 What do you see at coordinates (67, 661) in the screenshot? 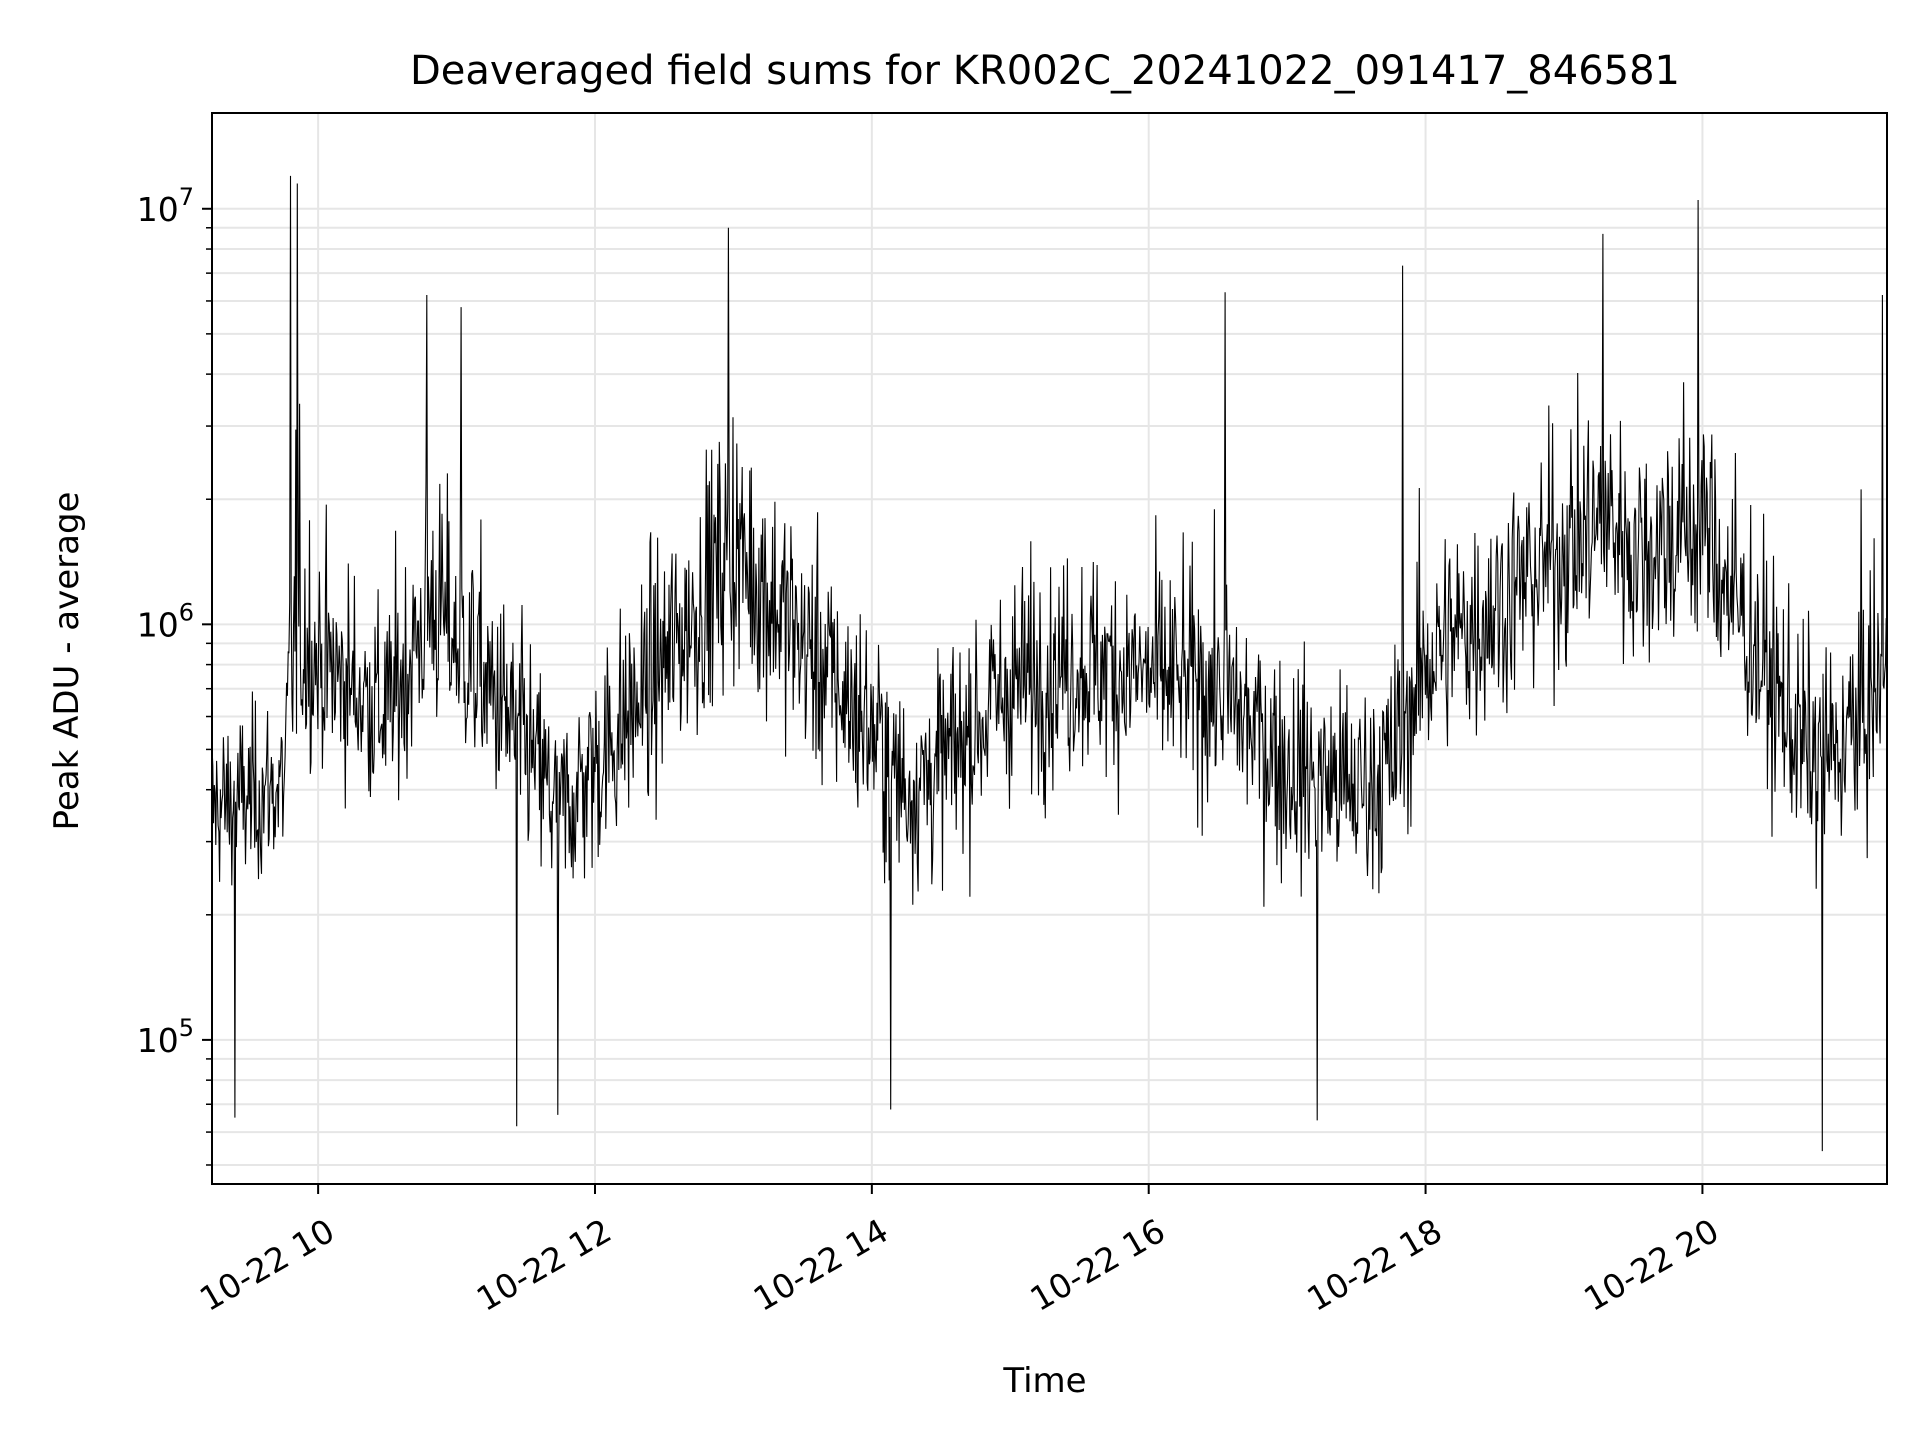
I see `y-axis-label: Peak ADU - average` at bounding box center [67, 661].